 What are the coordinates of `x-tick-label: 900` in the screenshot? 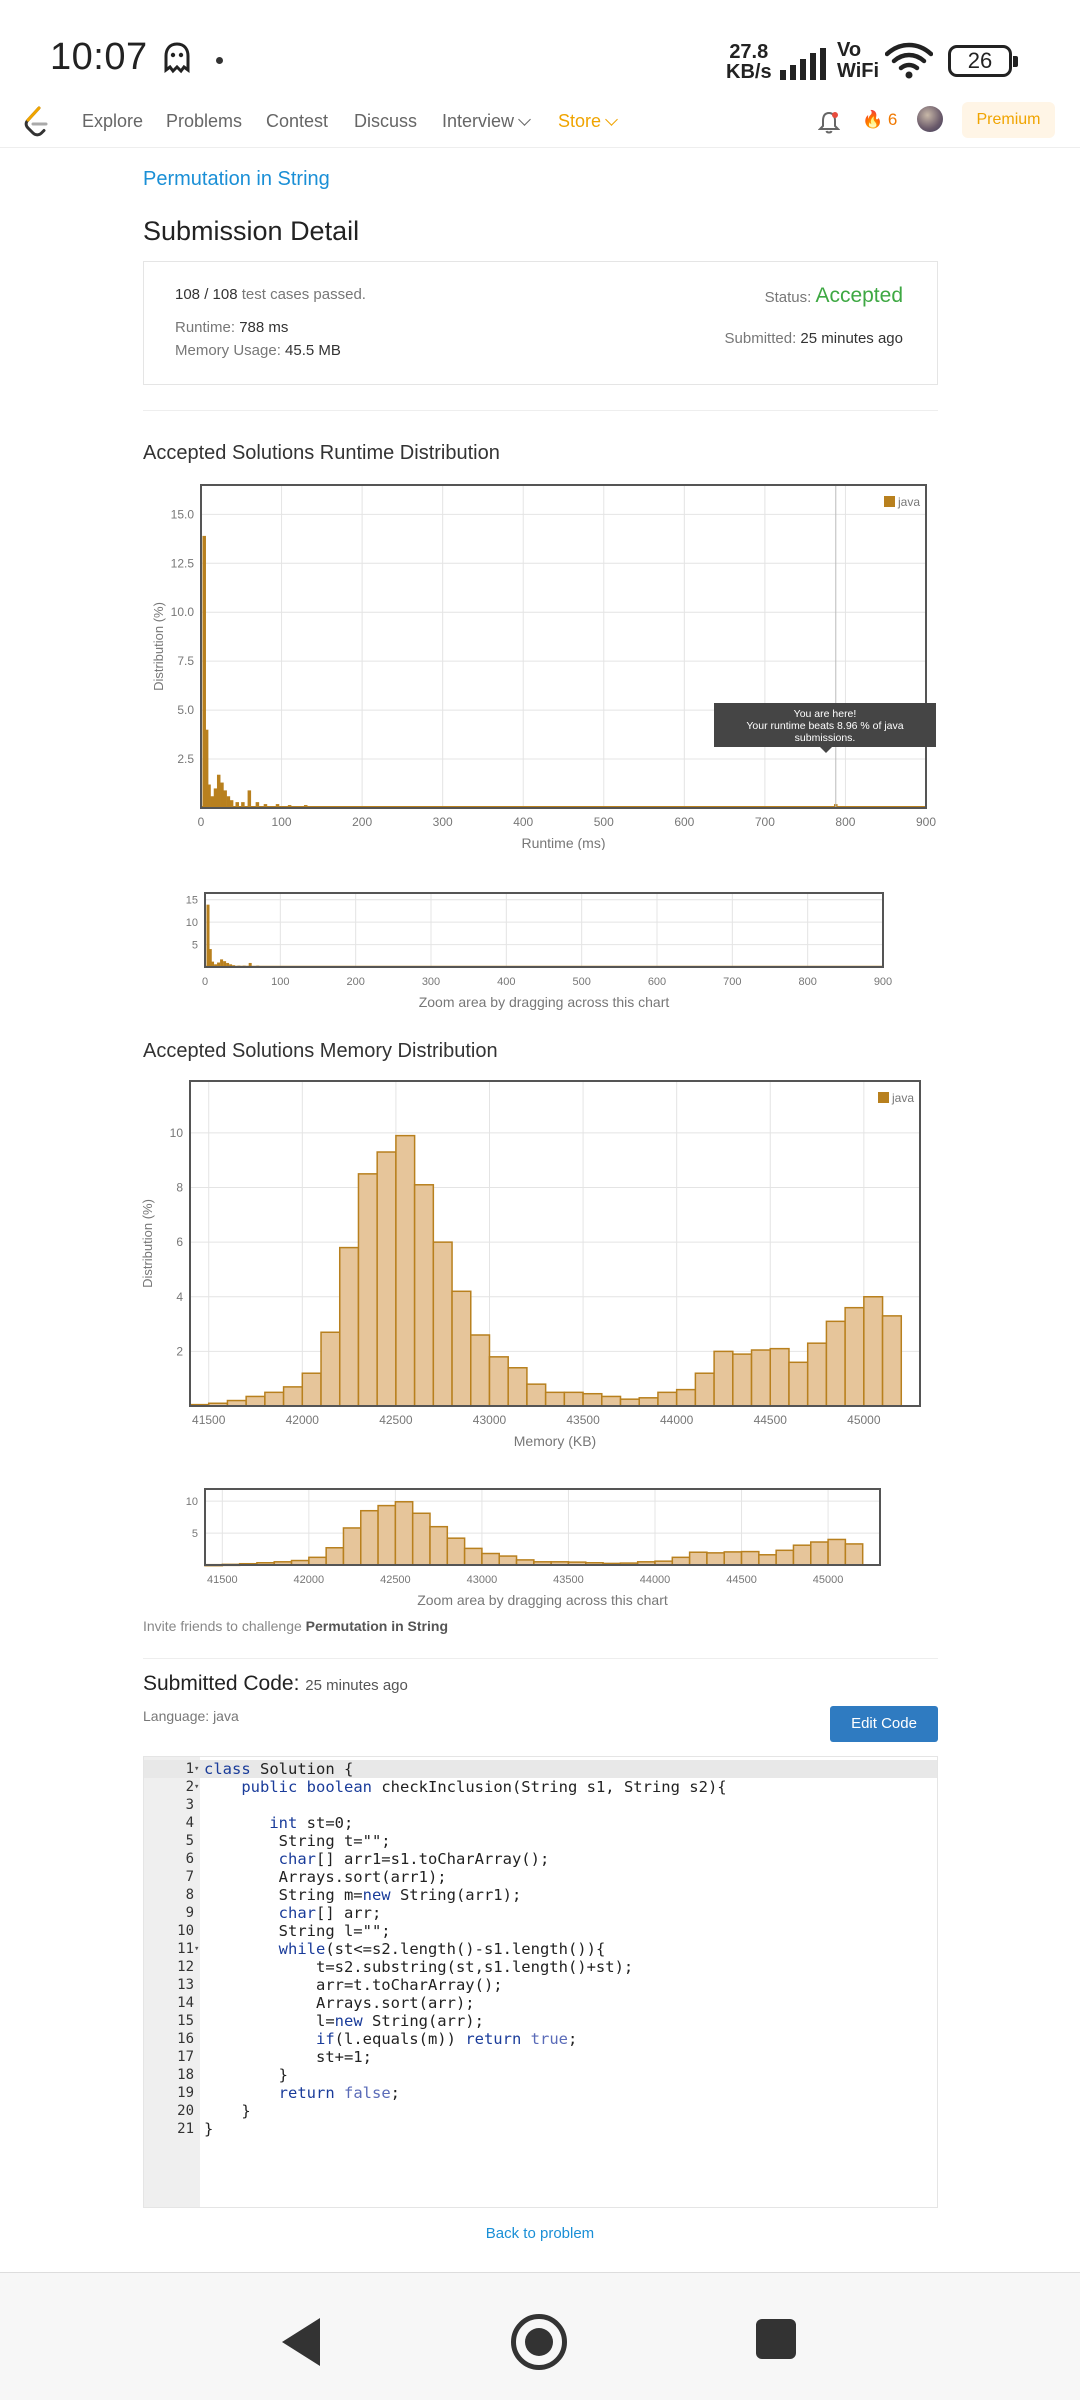 It's located at (926, 822).